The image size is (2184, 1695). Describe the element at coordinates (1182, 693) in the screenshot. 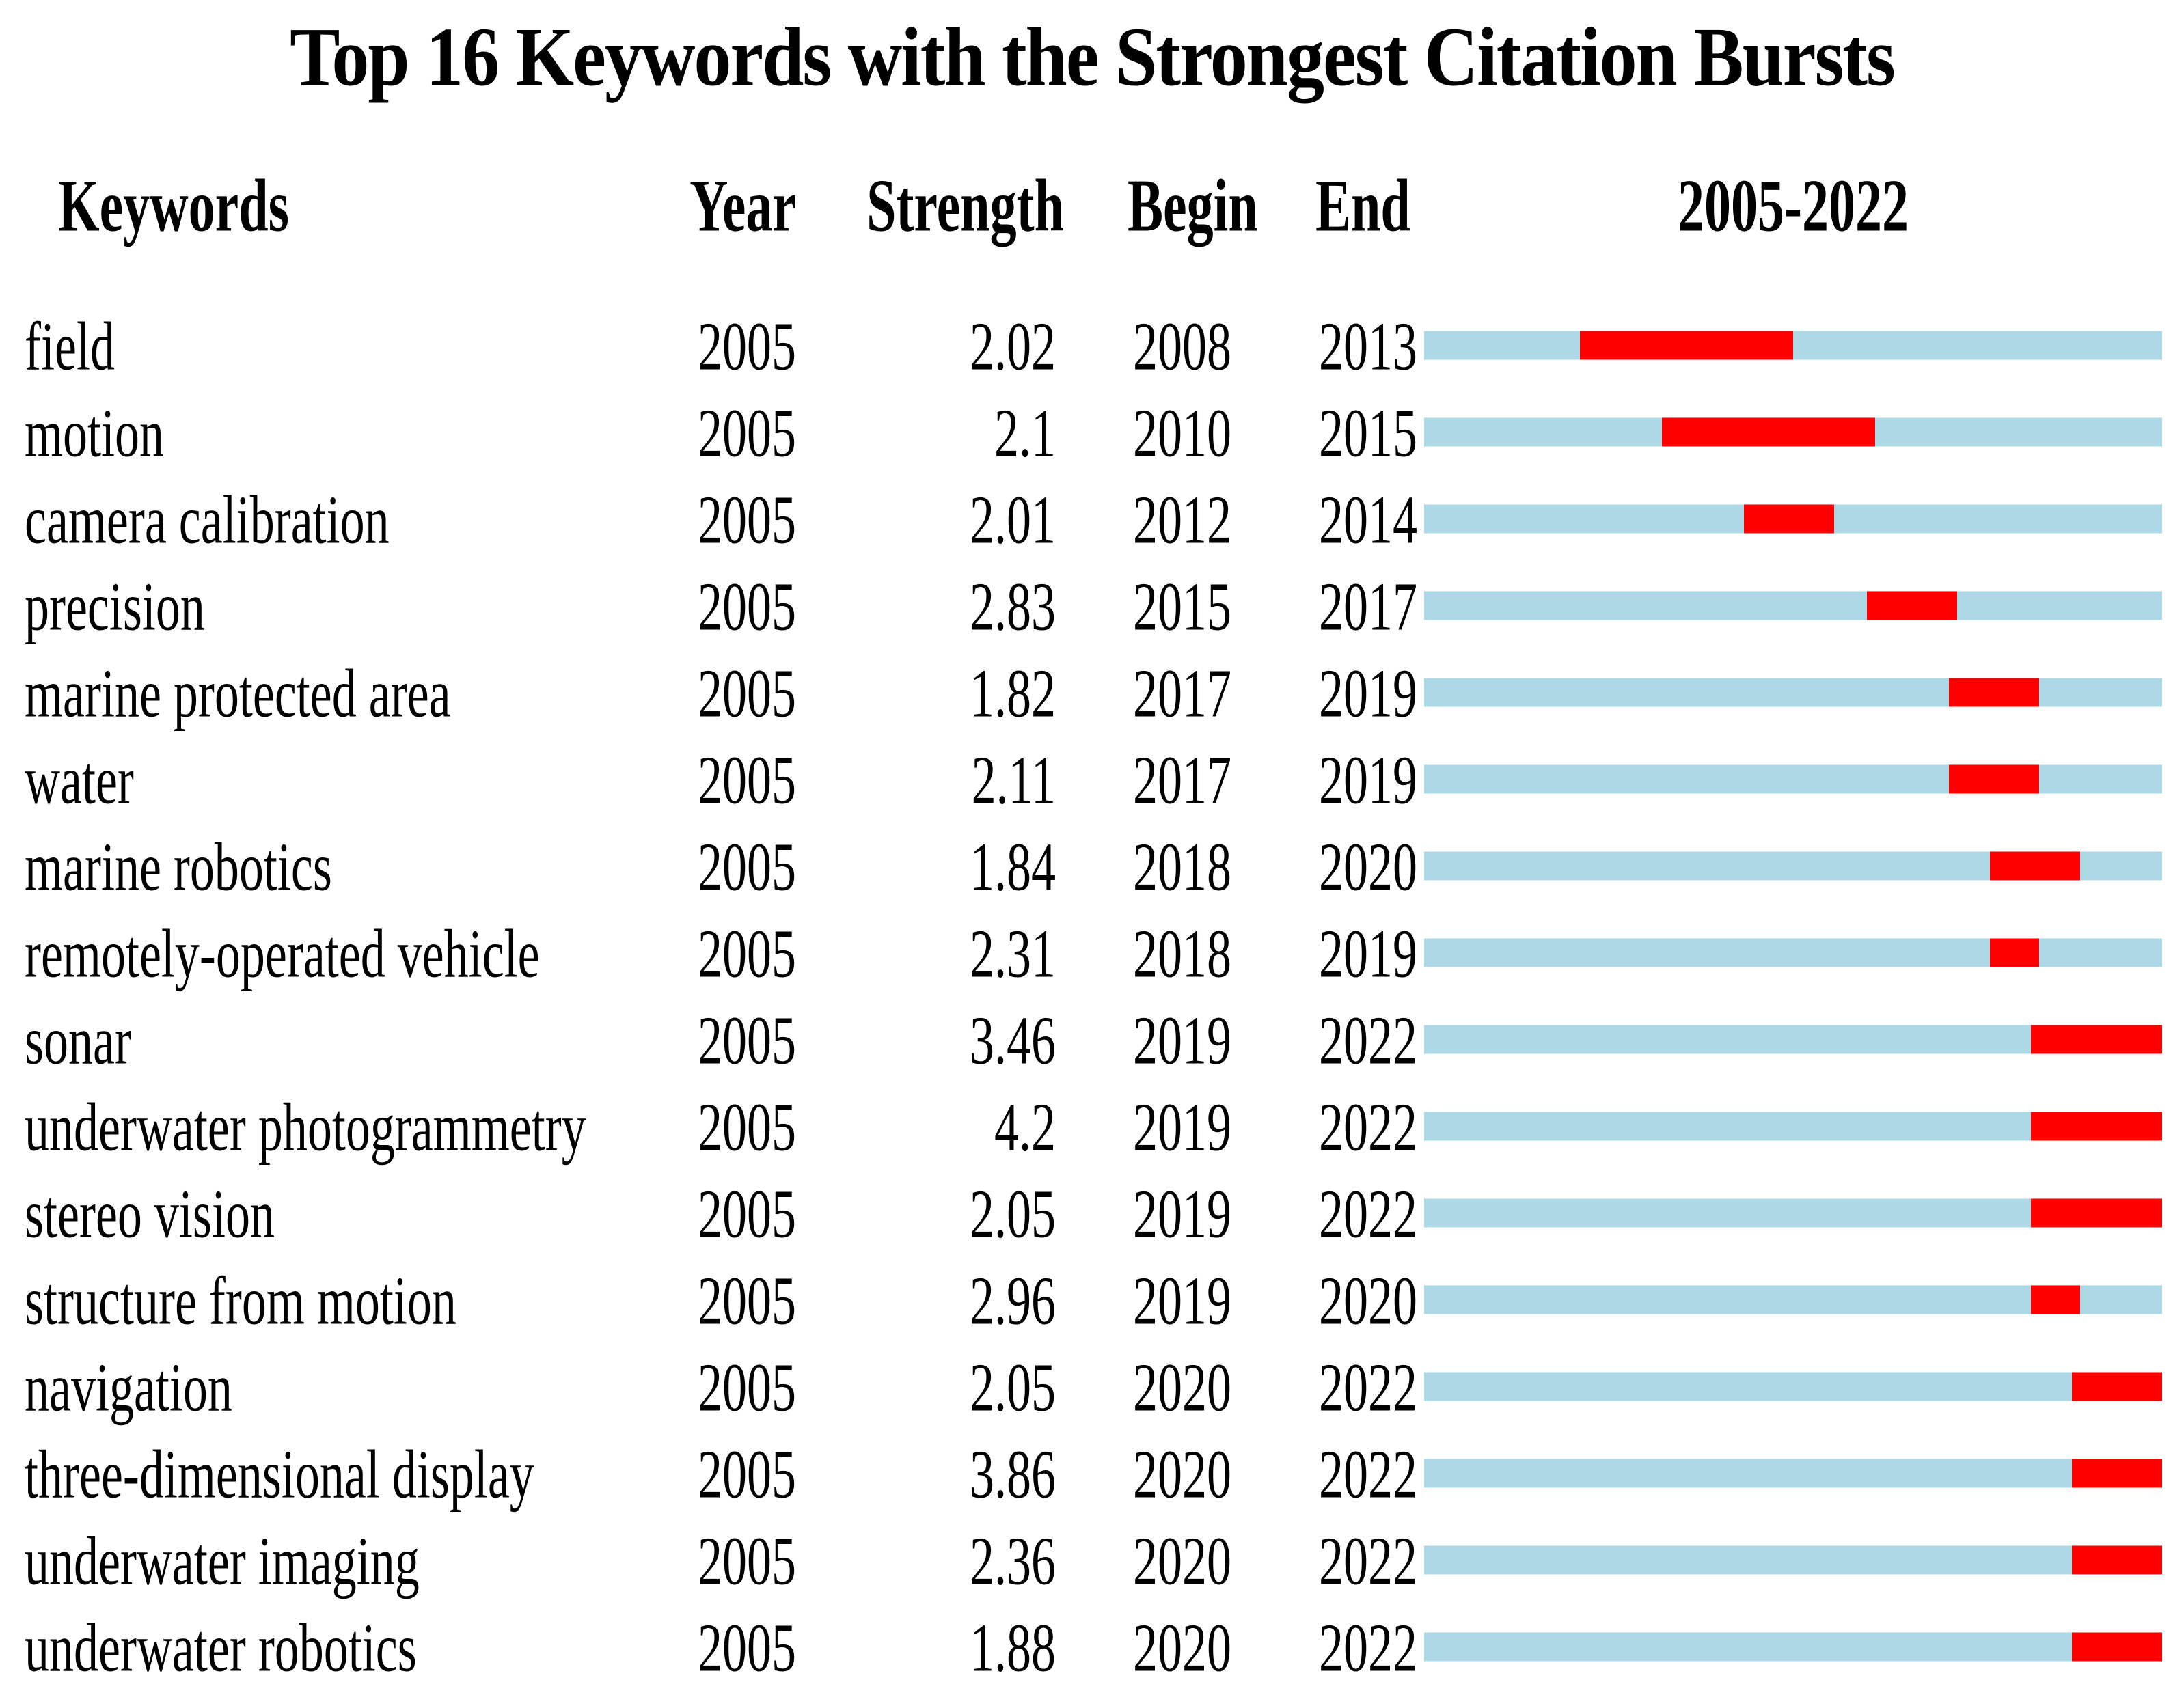

I see `begin-cell-text: 2017` at that location.